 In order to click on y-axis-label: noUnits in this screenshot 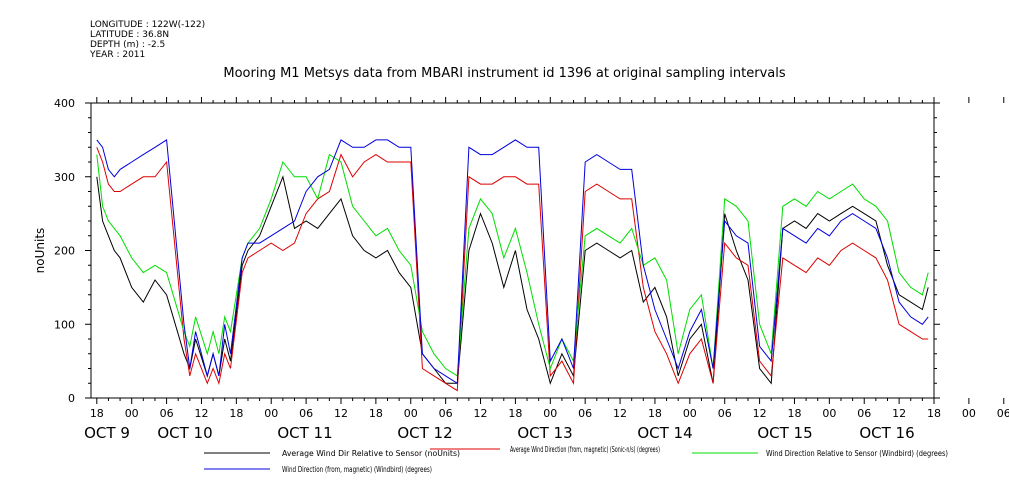, I will do `click(40, 251)`.